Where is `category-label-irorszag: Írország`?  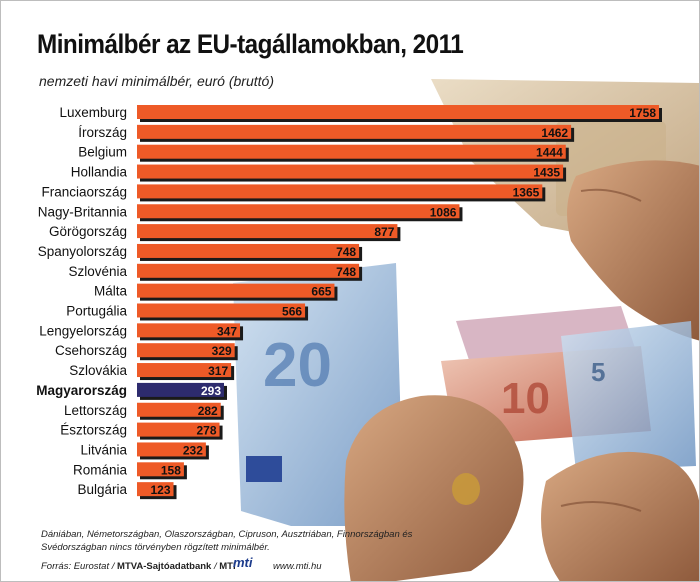 category-label-irorszag: Írország is located at coordinates (102, 132).